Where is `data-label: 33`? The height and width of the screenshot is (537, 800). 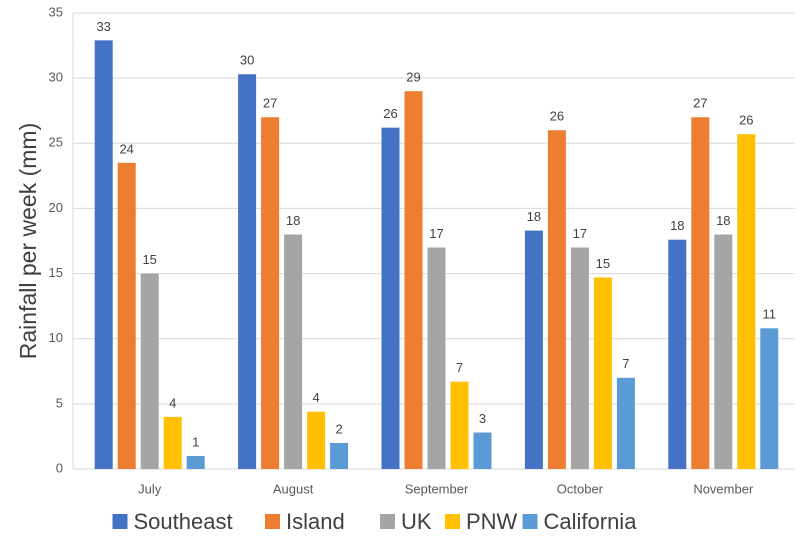
data-label: 33 is located at coordinates (103, 26).